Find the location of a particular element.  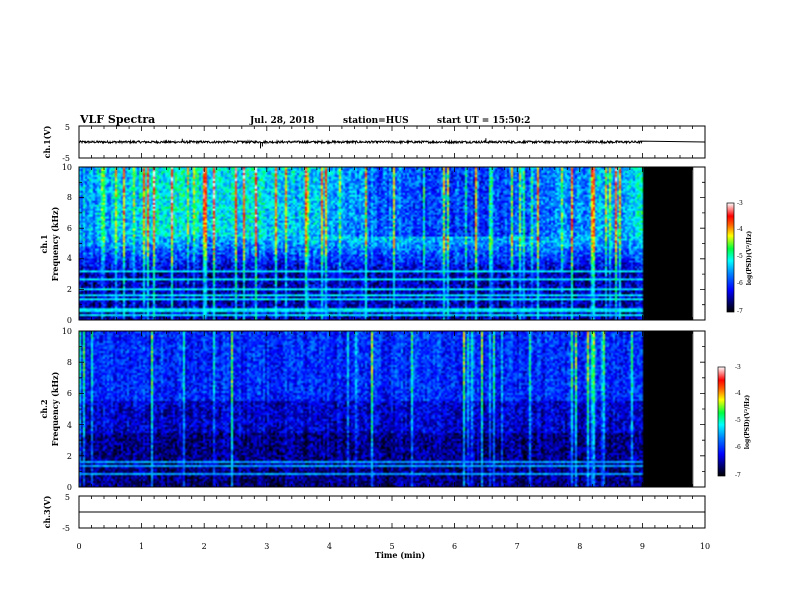

xtick-2: 2 is located at coordinates (204, 546).